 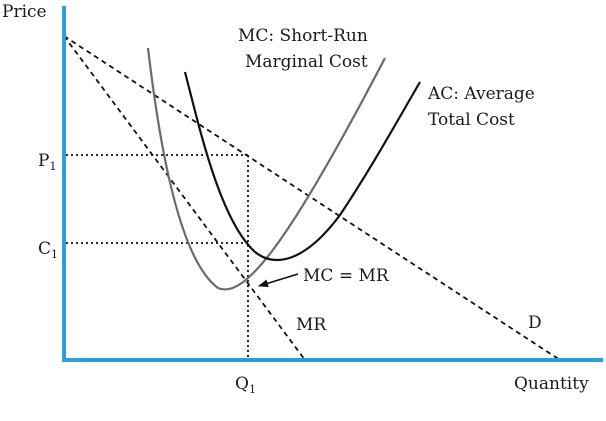 I want to click on mc-mr-arrow, so click(x=278, y=280).